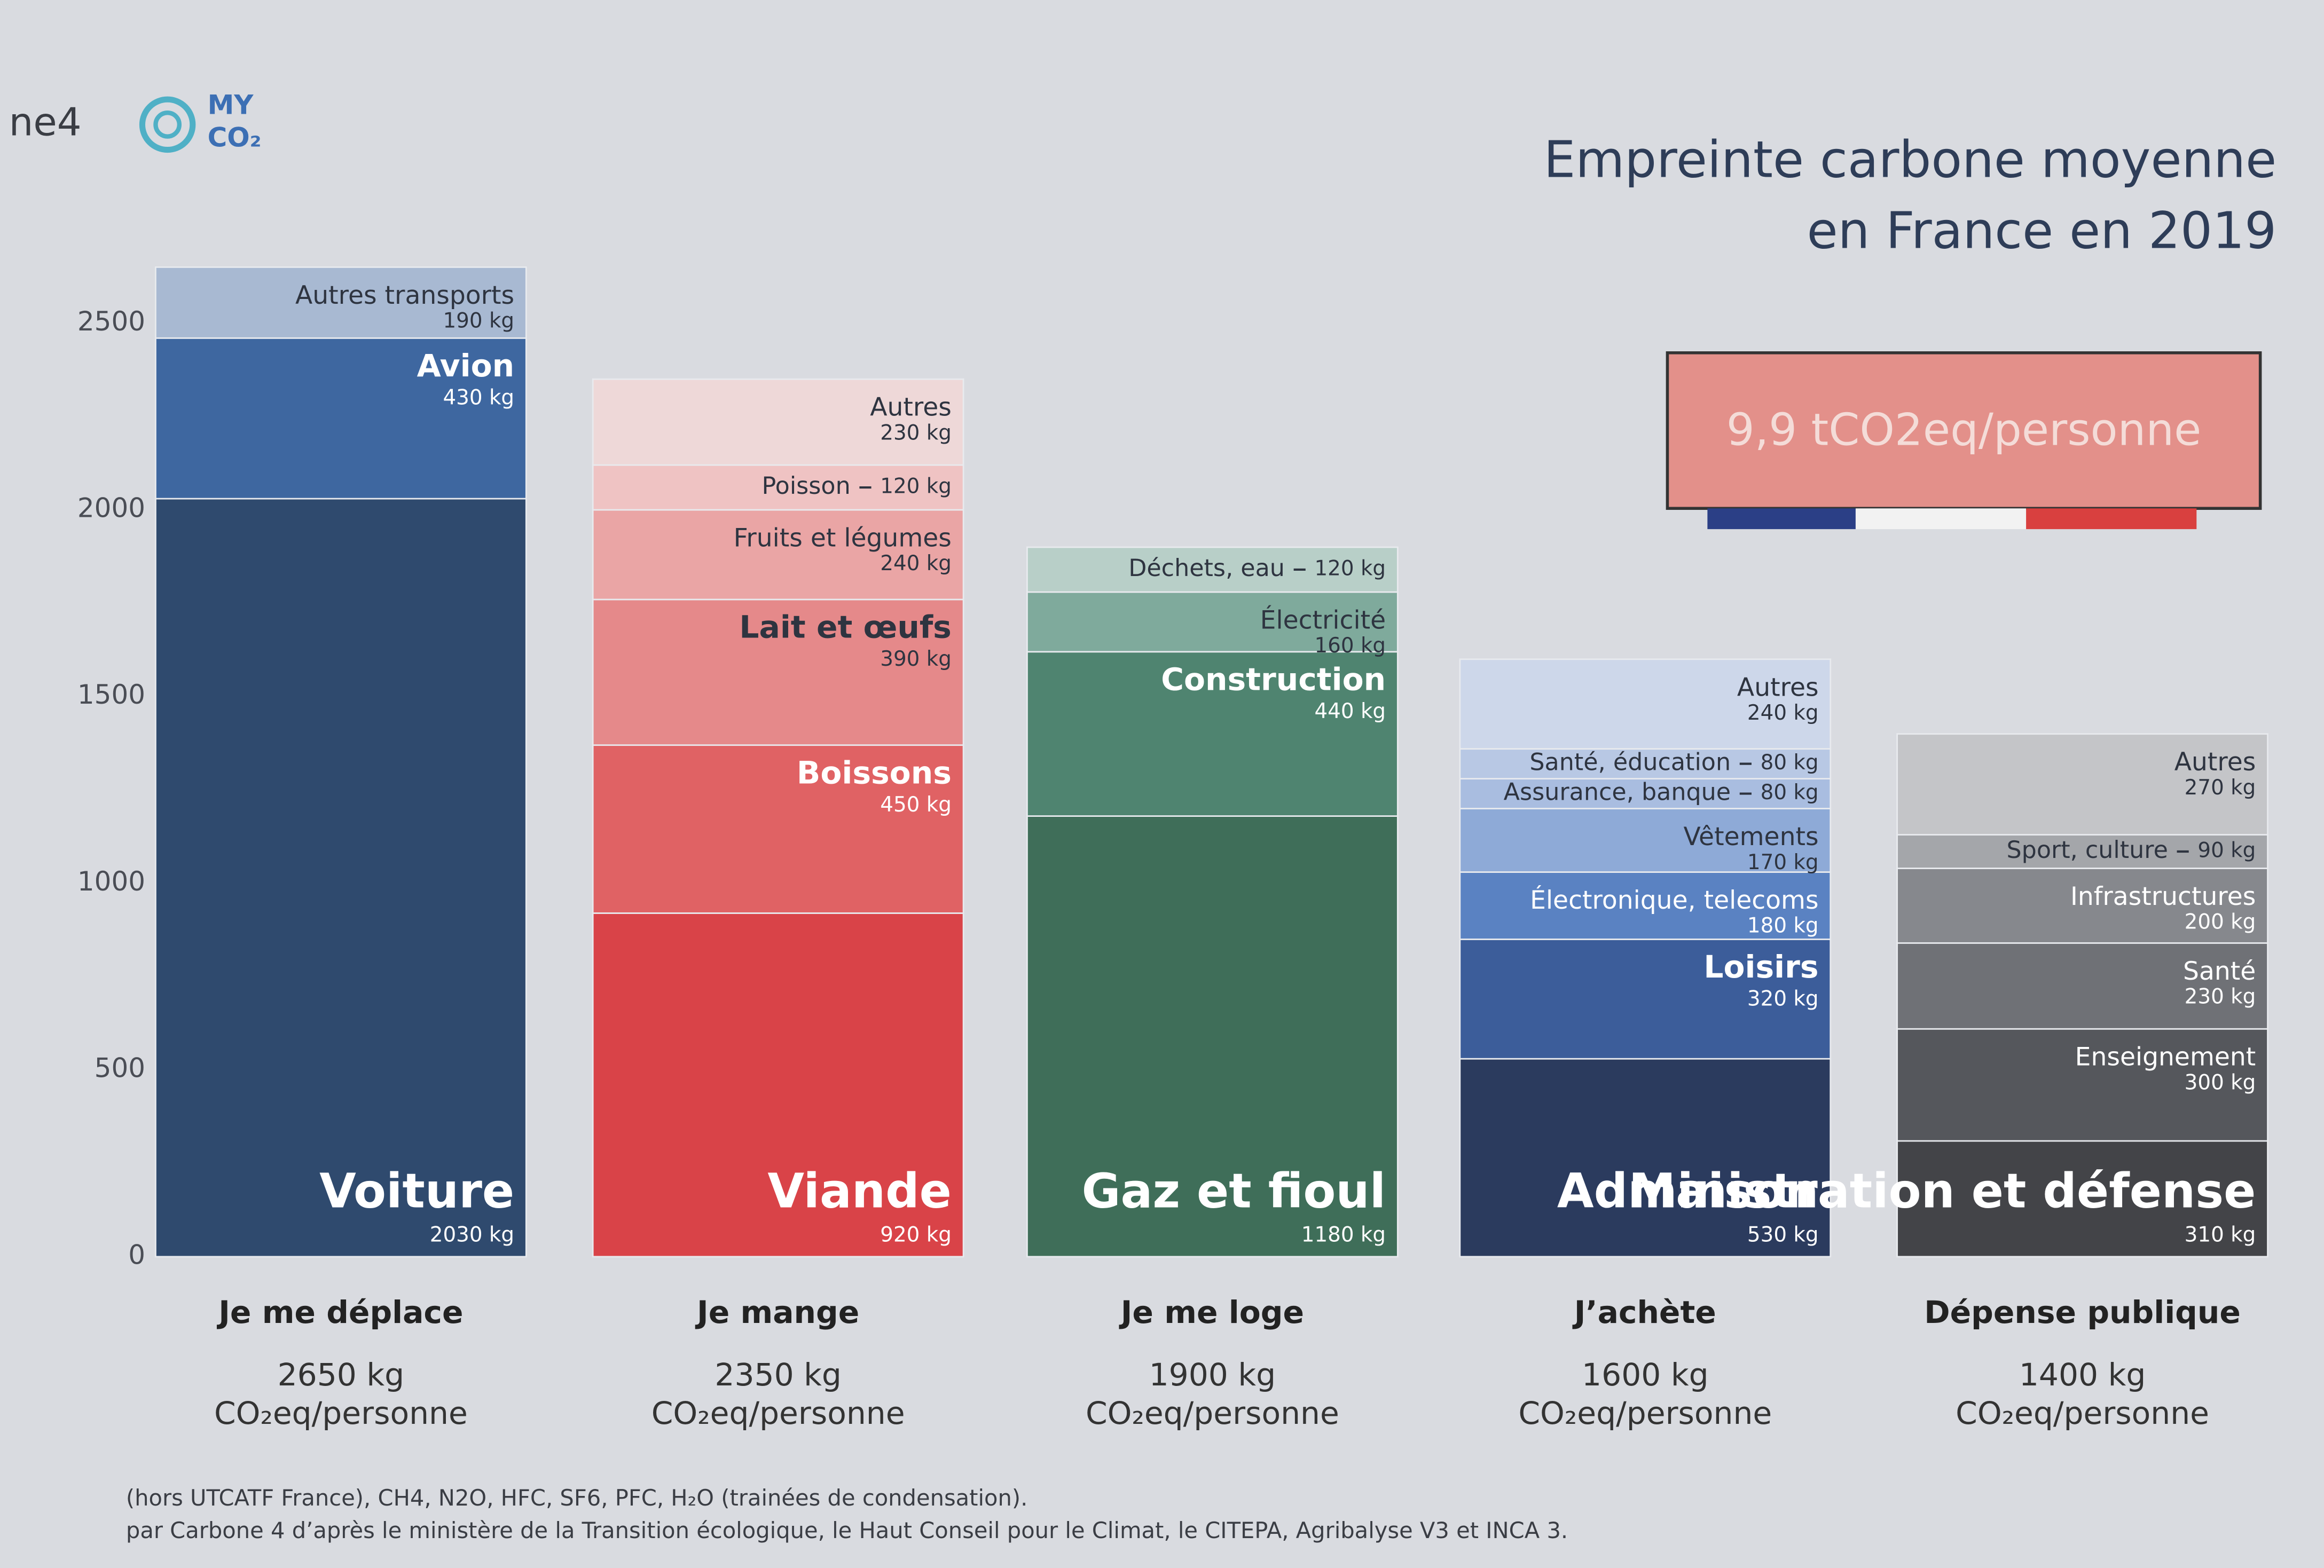 Image resolution: width=2324 pixels, height=1568 pixels. What do you see at coordinates (2082, 1312) in the screenshot?
I see `category-label: Dépense publique` at bounding box center [2082, 1312].